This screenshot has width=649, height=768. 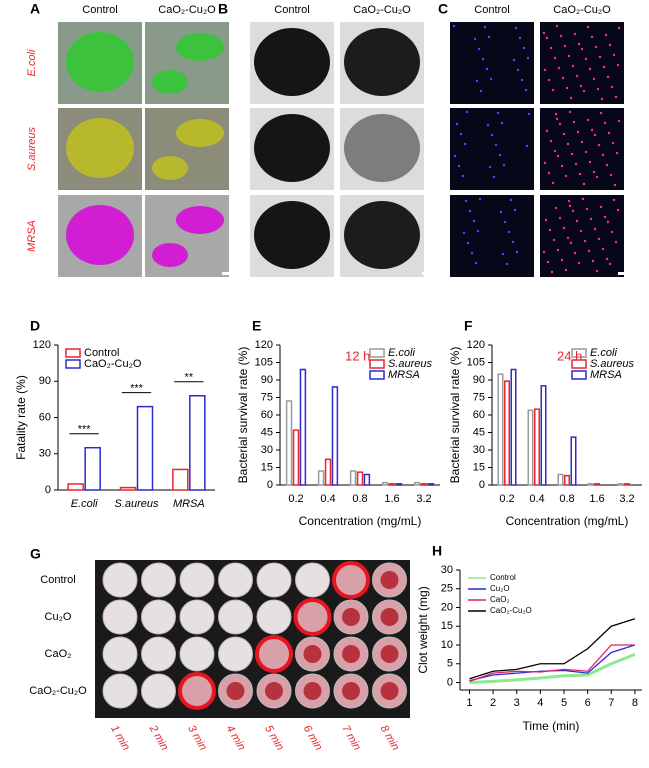 What do you see at coordinates (35, 9) in the screenshot?
I see `panel-label: A` at bounding box center [35, 9].